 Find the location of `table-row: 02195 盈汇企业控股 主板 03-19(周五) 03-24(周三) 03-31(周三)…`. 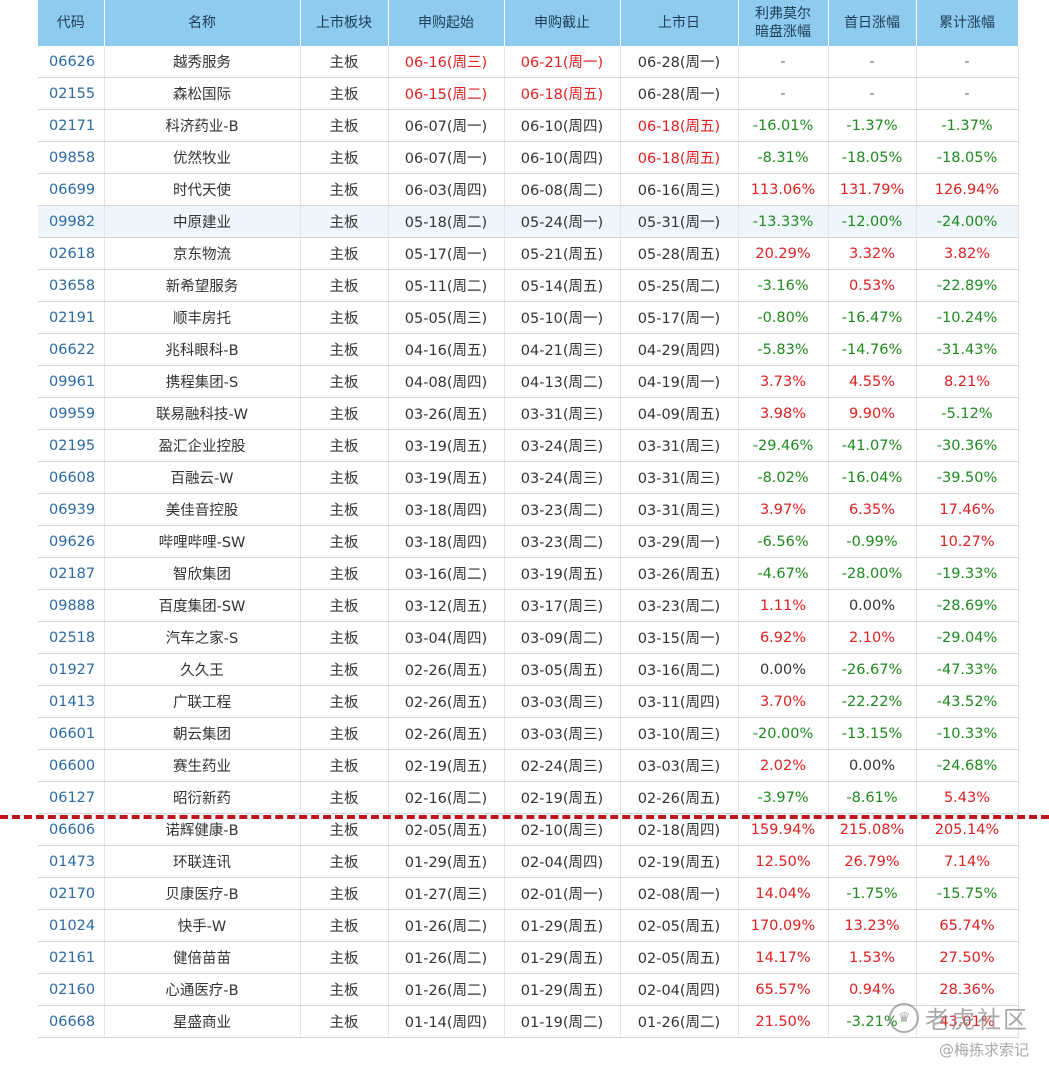

table-row: 02195 盈汇企业控股 主板 03-19(周五) 03-24(周三) 03-31(周三)… is located at coordinates (528, 445).